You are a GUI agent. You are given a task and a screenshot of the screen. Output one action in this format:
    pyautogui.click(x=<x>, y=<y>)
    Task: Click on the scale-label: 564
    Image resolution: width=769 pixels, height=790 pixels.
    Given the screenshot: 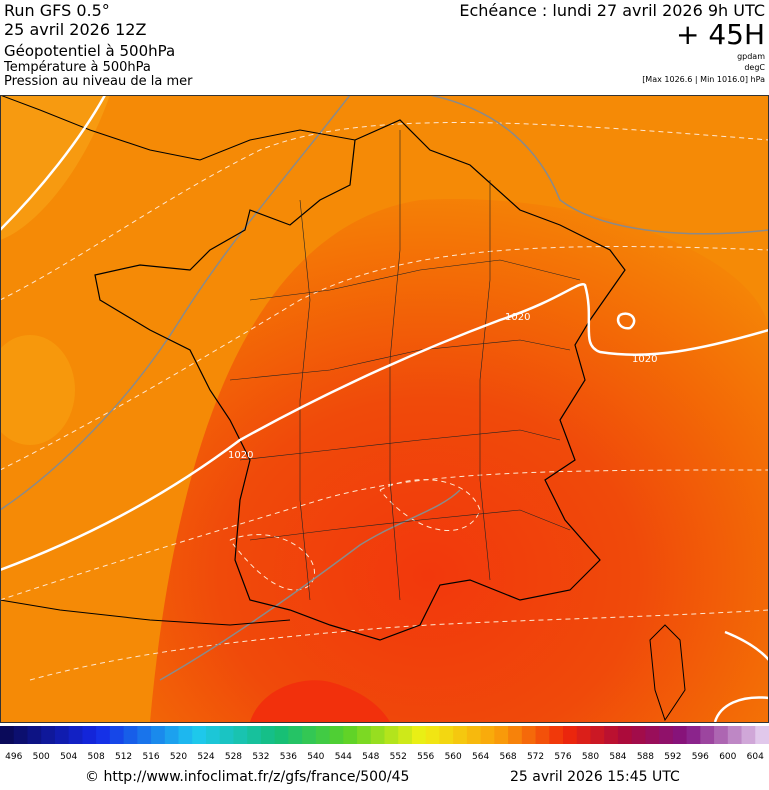 What is the action you would take?
    pyautogui.click(x=480, y=757)
    